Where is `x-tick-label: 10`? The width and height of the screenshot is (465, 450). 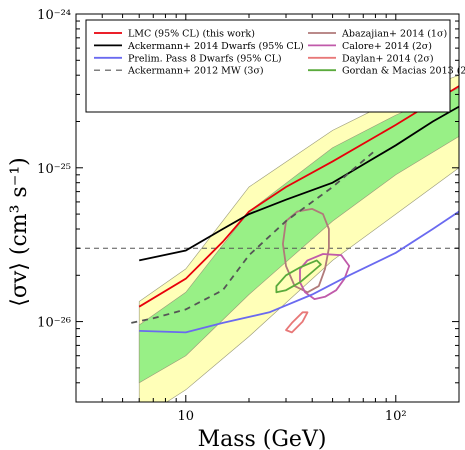
x-tick-label: 10 is located at coordinates (186, 416).